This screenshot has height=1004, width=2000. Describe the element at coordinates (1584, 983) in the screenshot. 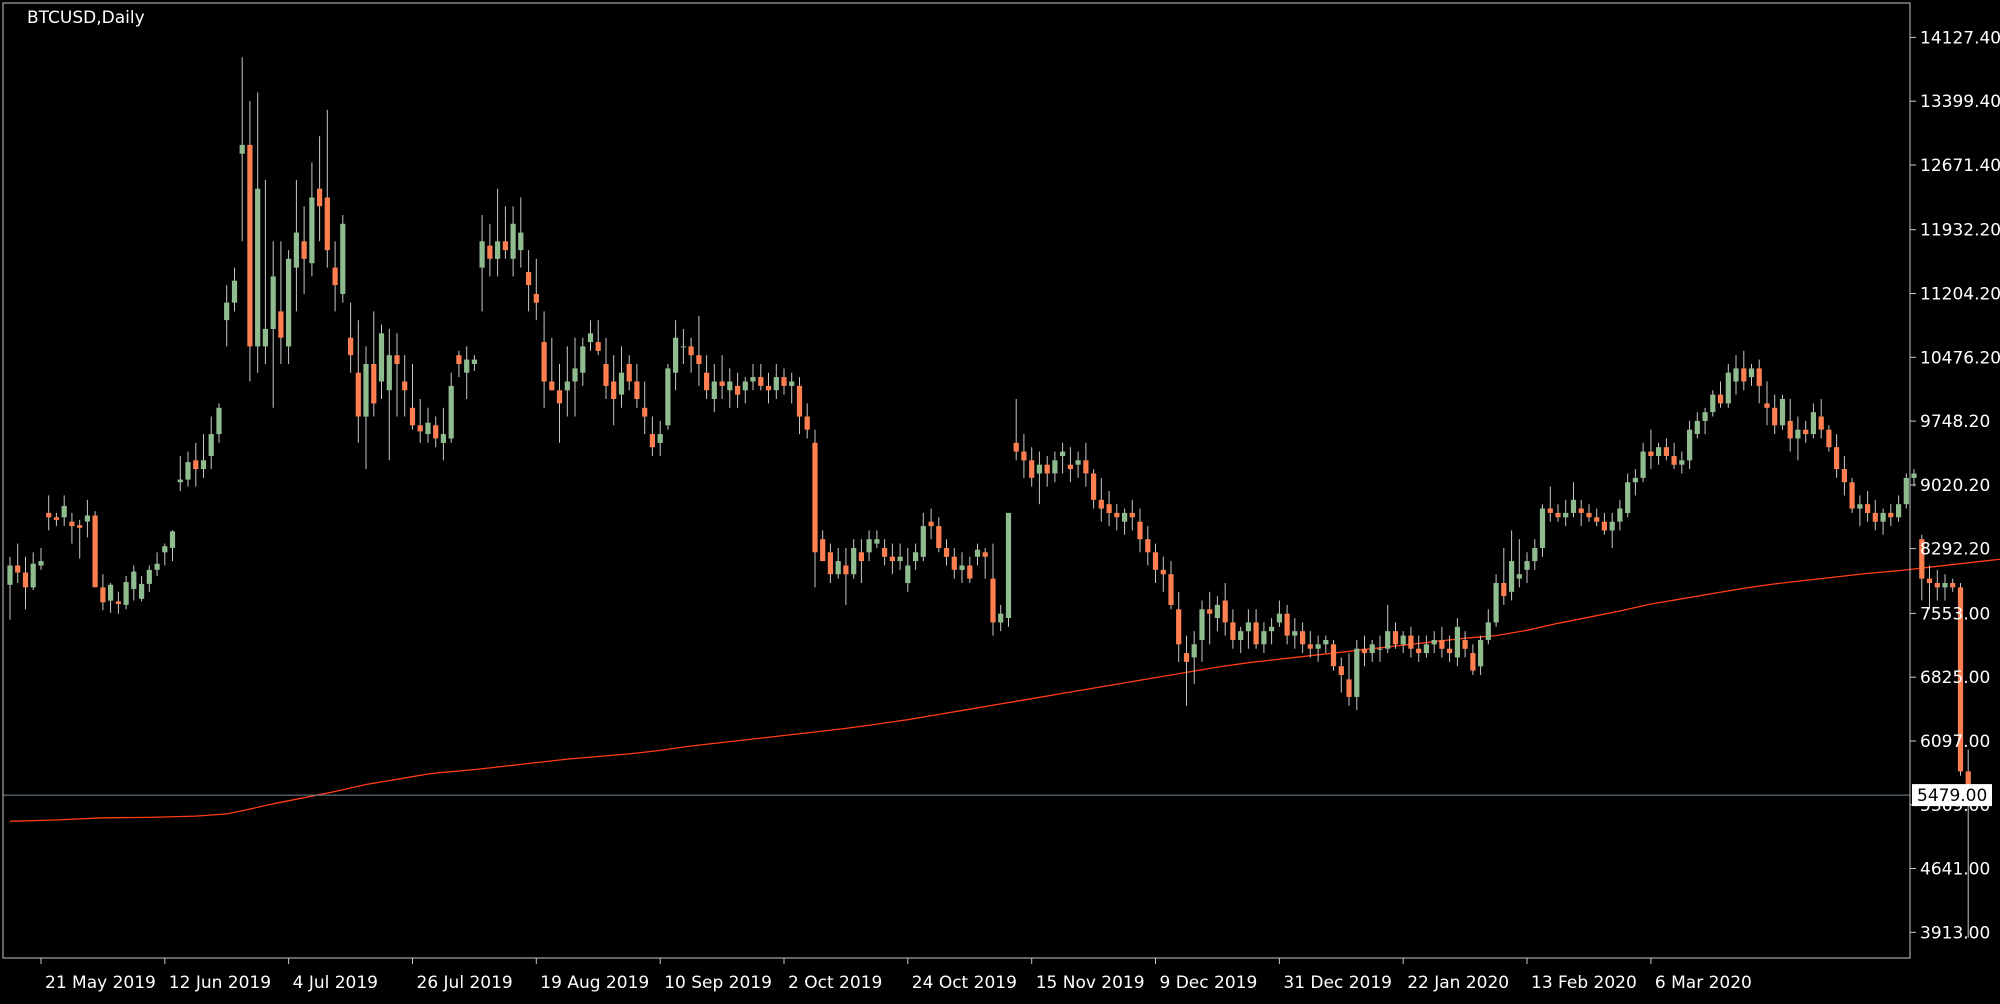

I see `x-tick-label: 13 Feb 2020` at that location.